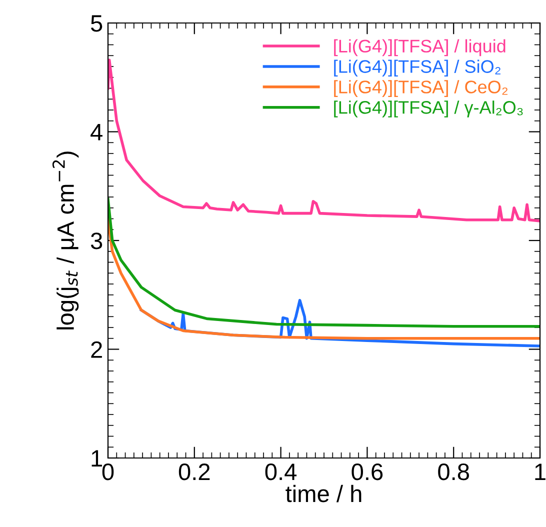  Describe the element at coordinates (96, 23) in the screenshot. I see `y-tick-label: 5` at that location.